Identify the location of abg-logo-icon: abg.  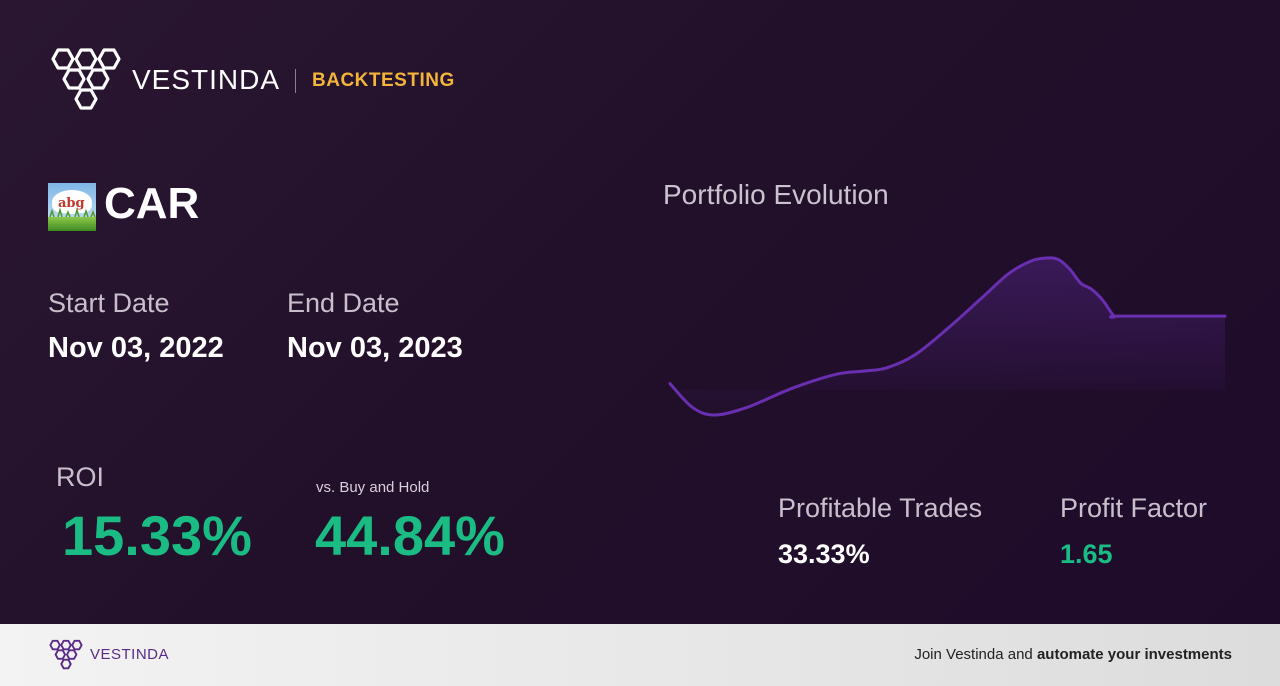
(72, 207).